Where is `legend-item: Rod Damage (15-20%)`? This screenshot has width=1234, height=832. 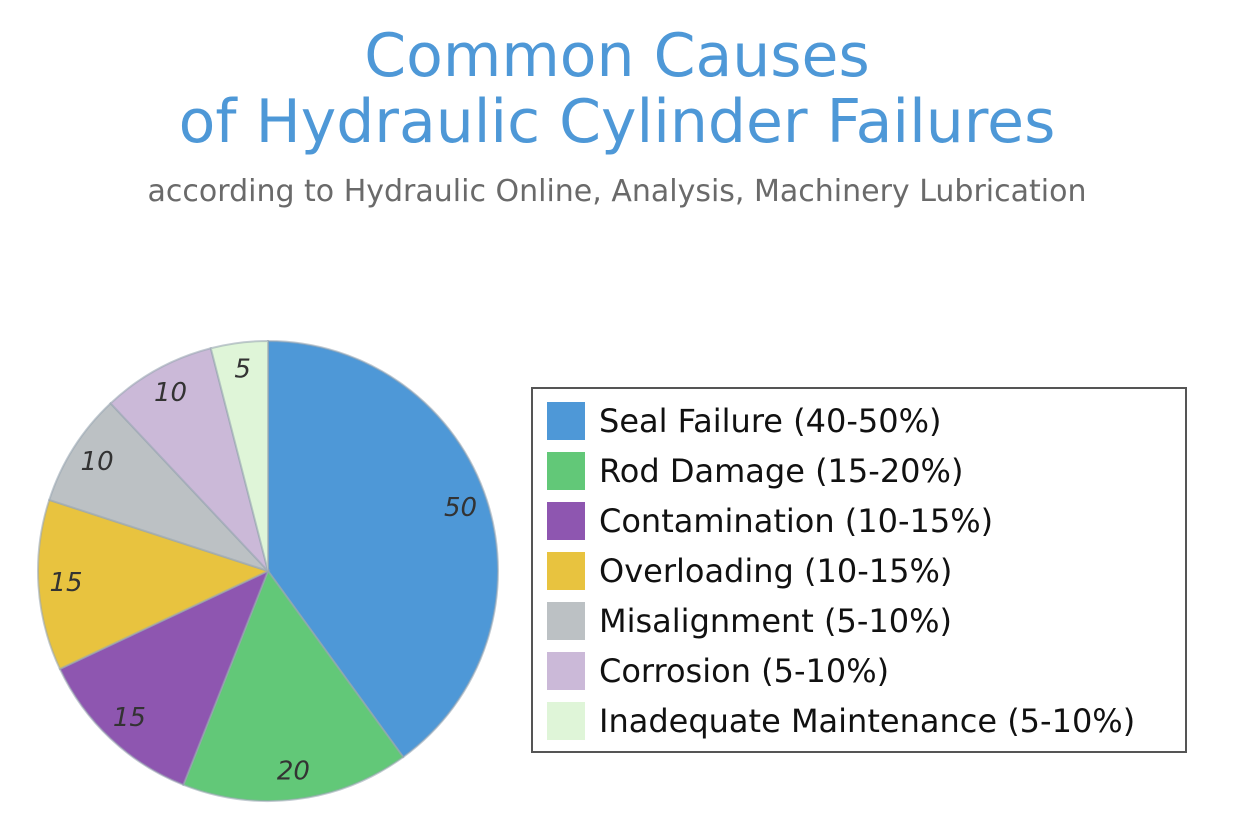
legend-item: Rod Damage (15-20%) is located at coordinates (755, 471).